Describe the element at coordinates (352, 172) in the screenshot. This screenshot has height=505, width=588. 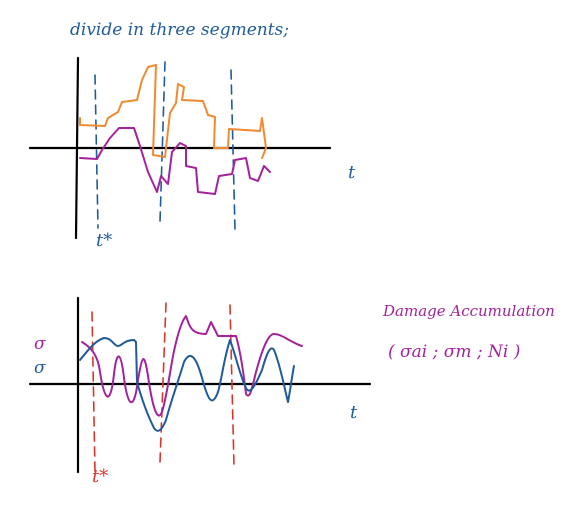
I see `top-x-axis-label: t` at that location.